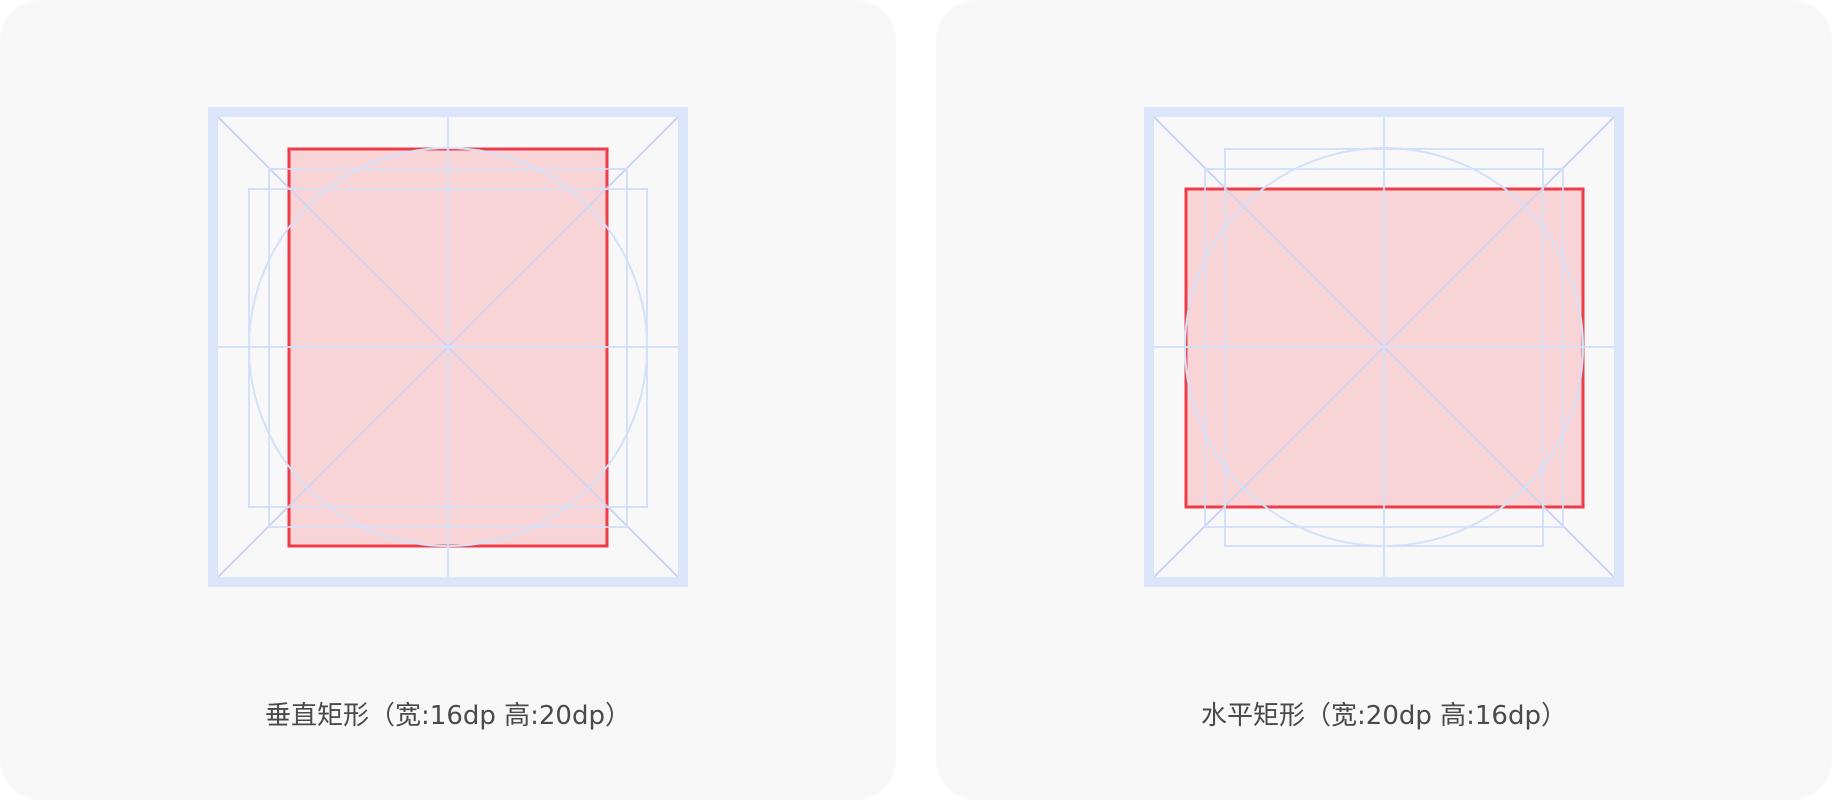 Image resolution: width=1832 pixels, height=800 pixels. I want to click on vertical-rectangle-caption: 垂直矩形（宽:16dp 高:20dp）, so click(448, 716).